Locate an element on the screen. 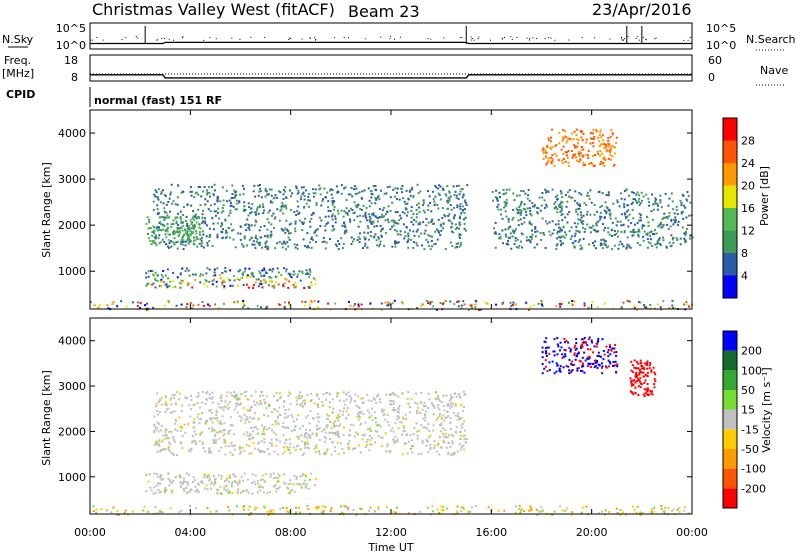 This screenshot has width=800, height=554. colorbar-tick-label: 8 is located at coordinates (744, 253).